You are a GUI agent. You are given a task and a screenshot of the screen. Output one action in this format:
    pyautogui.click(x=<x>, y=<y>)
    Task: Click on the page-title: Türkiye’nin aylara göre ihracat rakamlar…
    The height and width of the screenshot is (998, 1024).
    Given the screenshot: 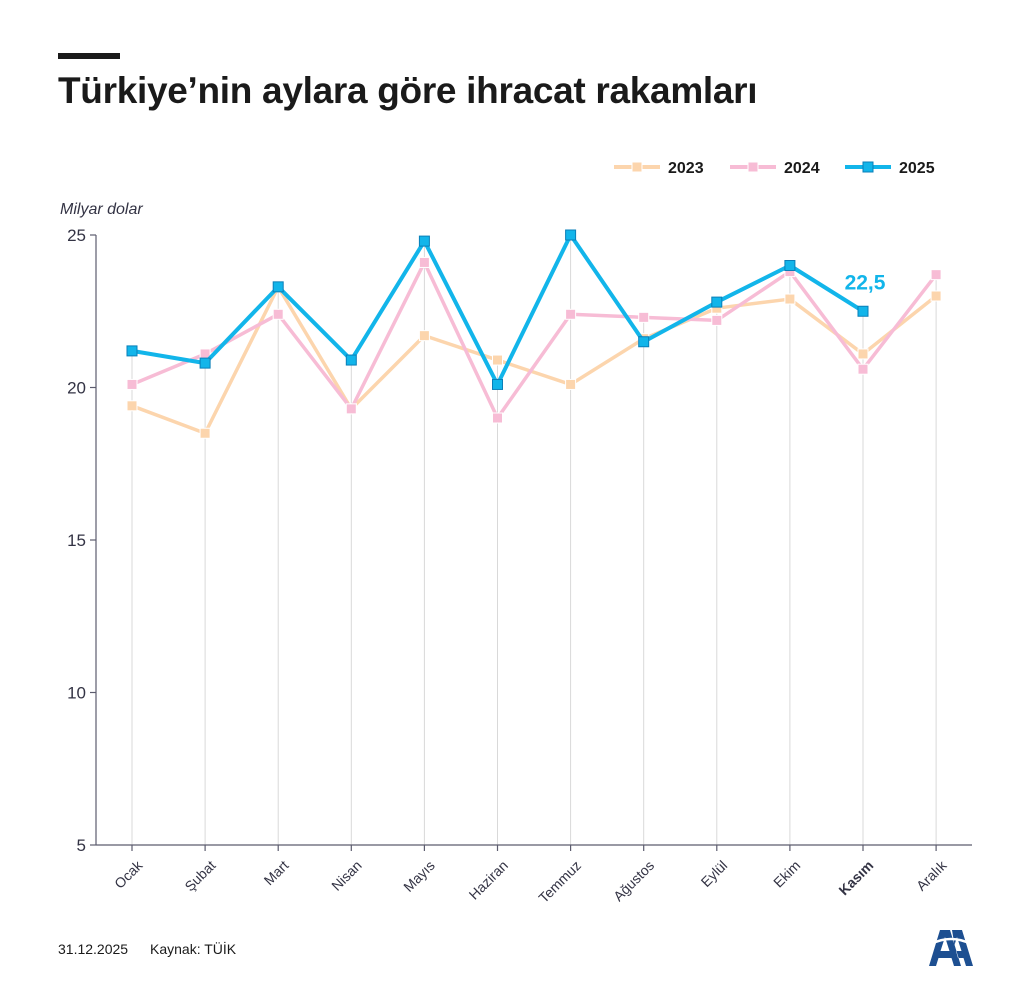 What is the action you would take?
    pyautogui.click(x=408, y=90)
    